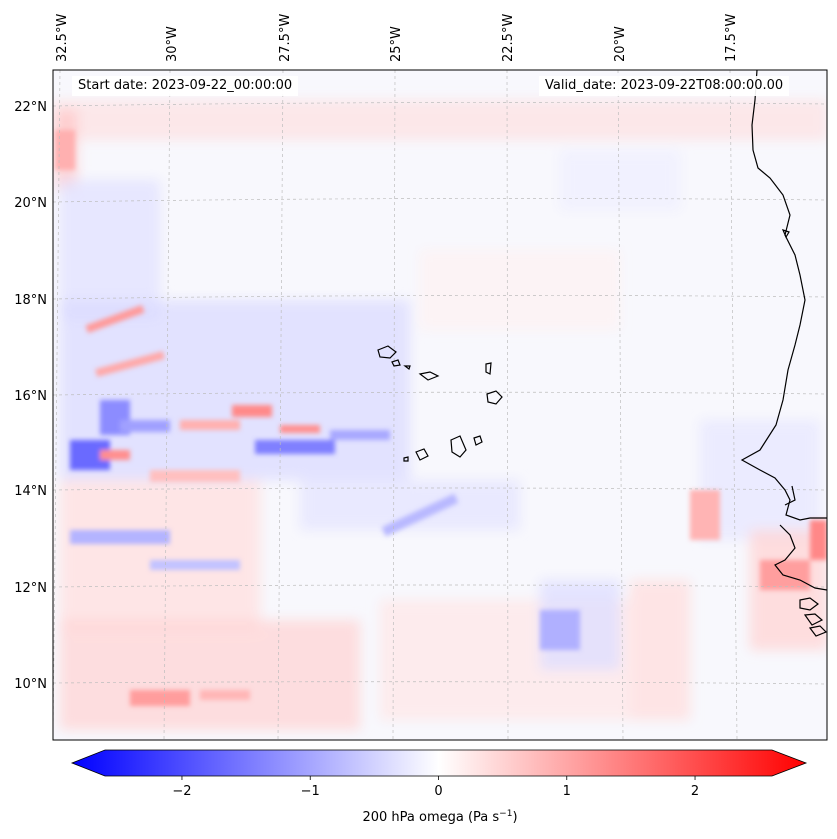 Image resolution: width=837 pixels, height=839 pixels. I want to click on colorbar-ticks: −2 −1 0 1 2, so click(435, 787).